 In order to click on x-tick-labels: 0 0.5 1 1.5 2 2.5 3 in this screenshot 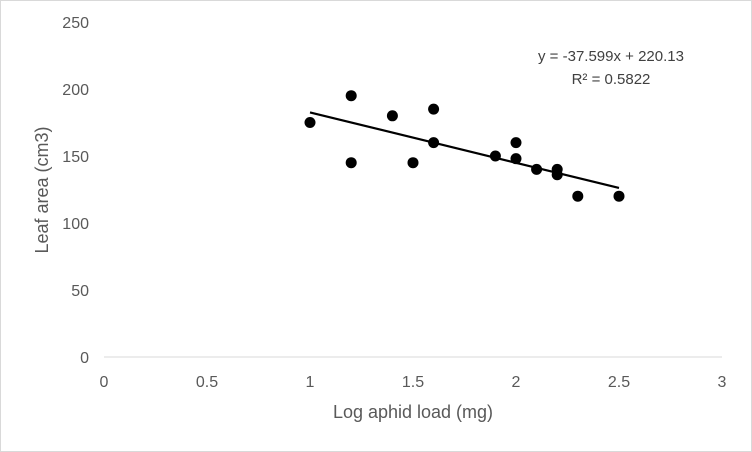, I will do `click(413, 382)`.